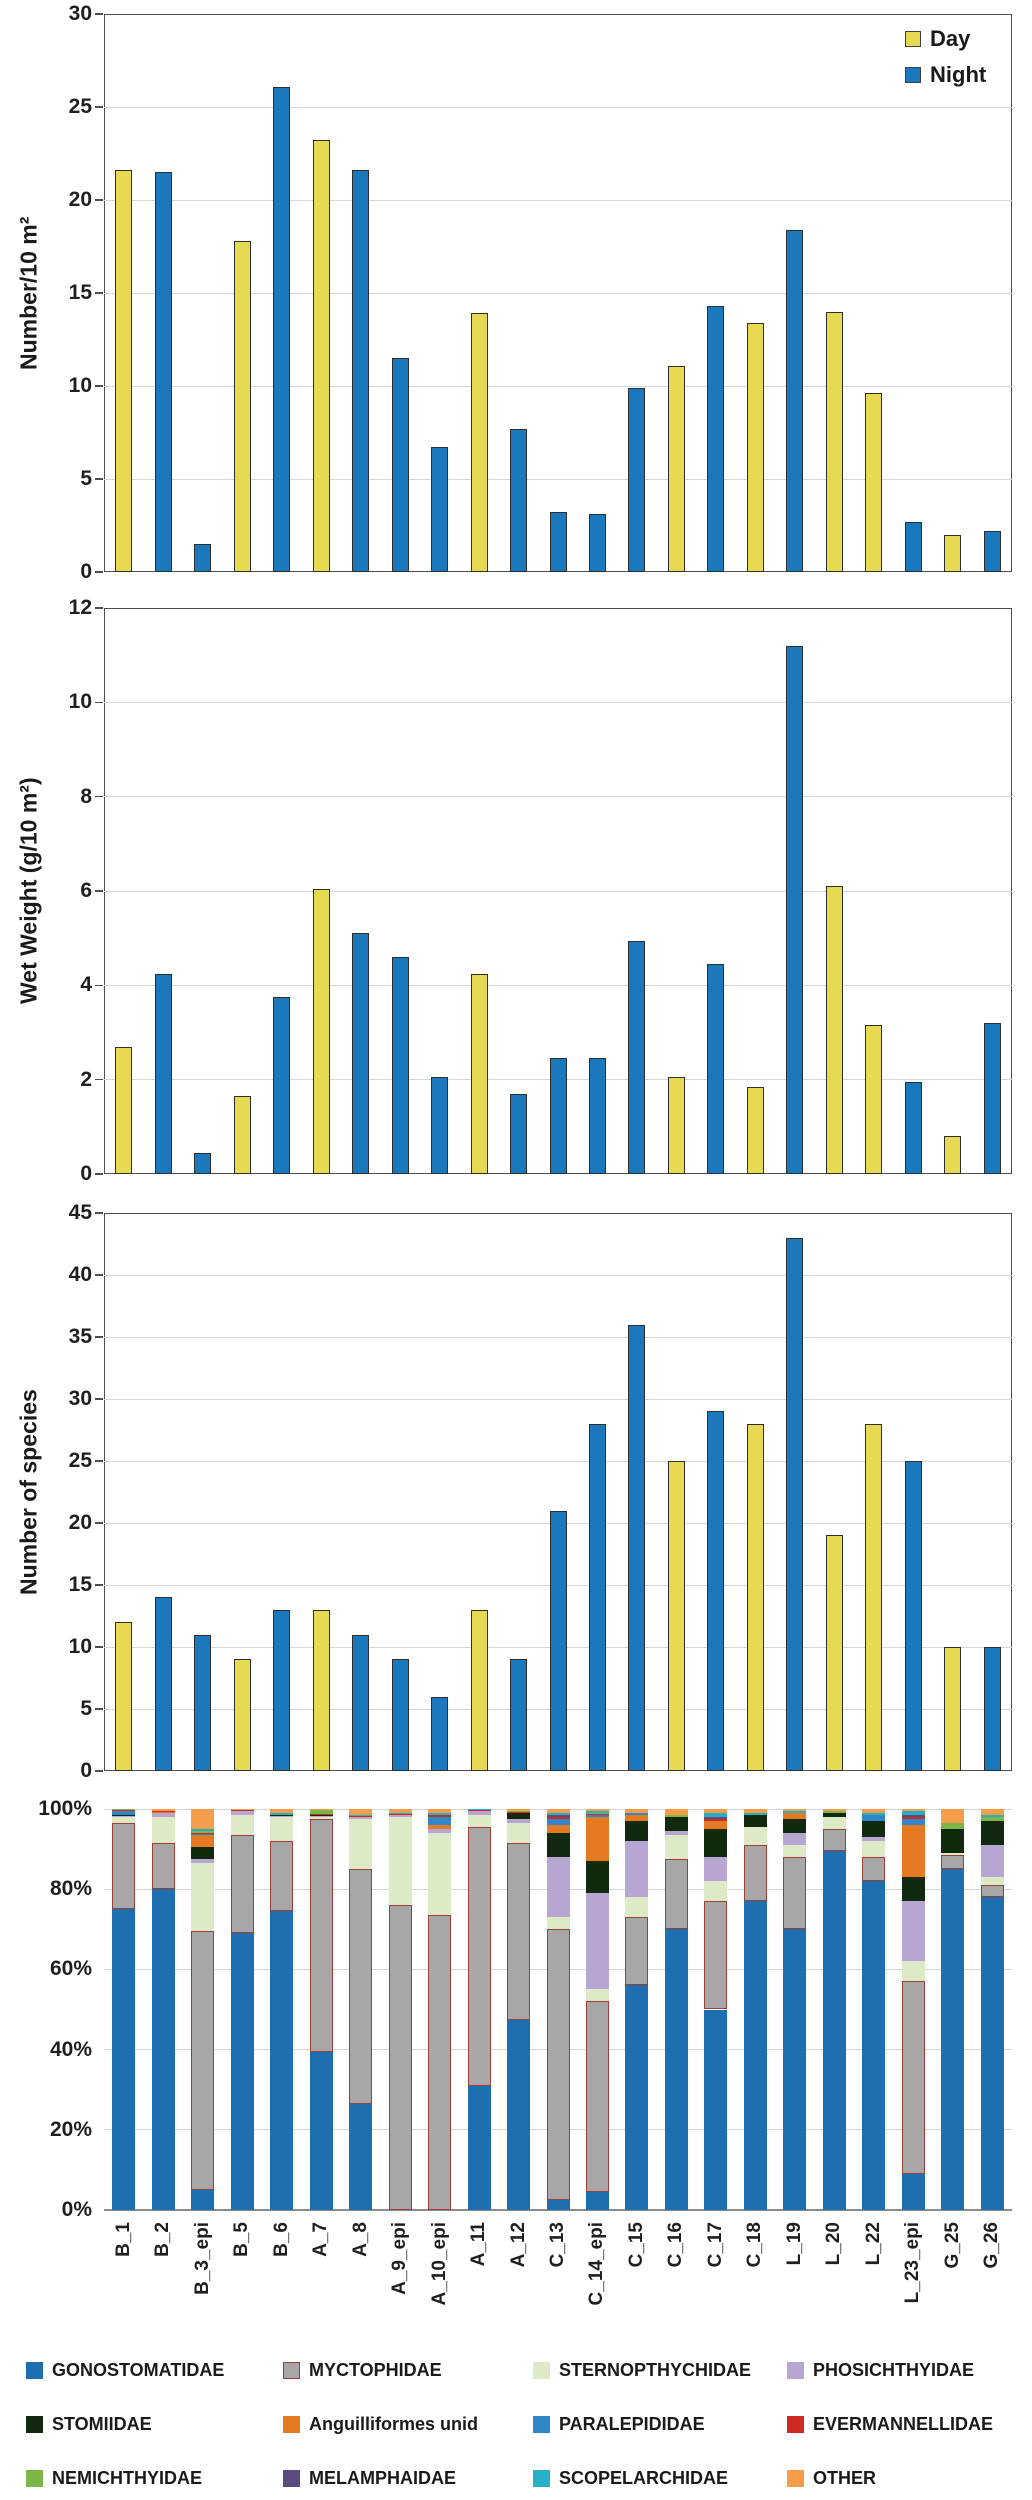 This screenshot has width=1032, height=2500. What do you see at coordinates (642, 2370) in the screenshot?
I see `legend-item-sternopthychidae: STERNOPTHYCHIDAE` at bounding box center [642, 2370].